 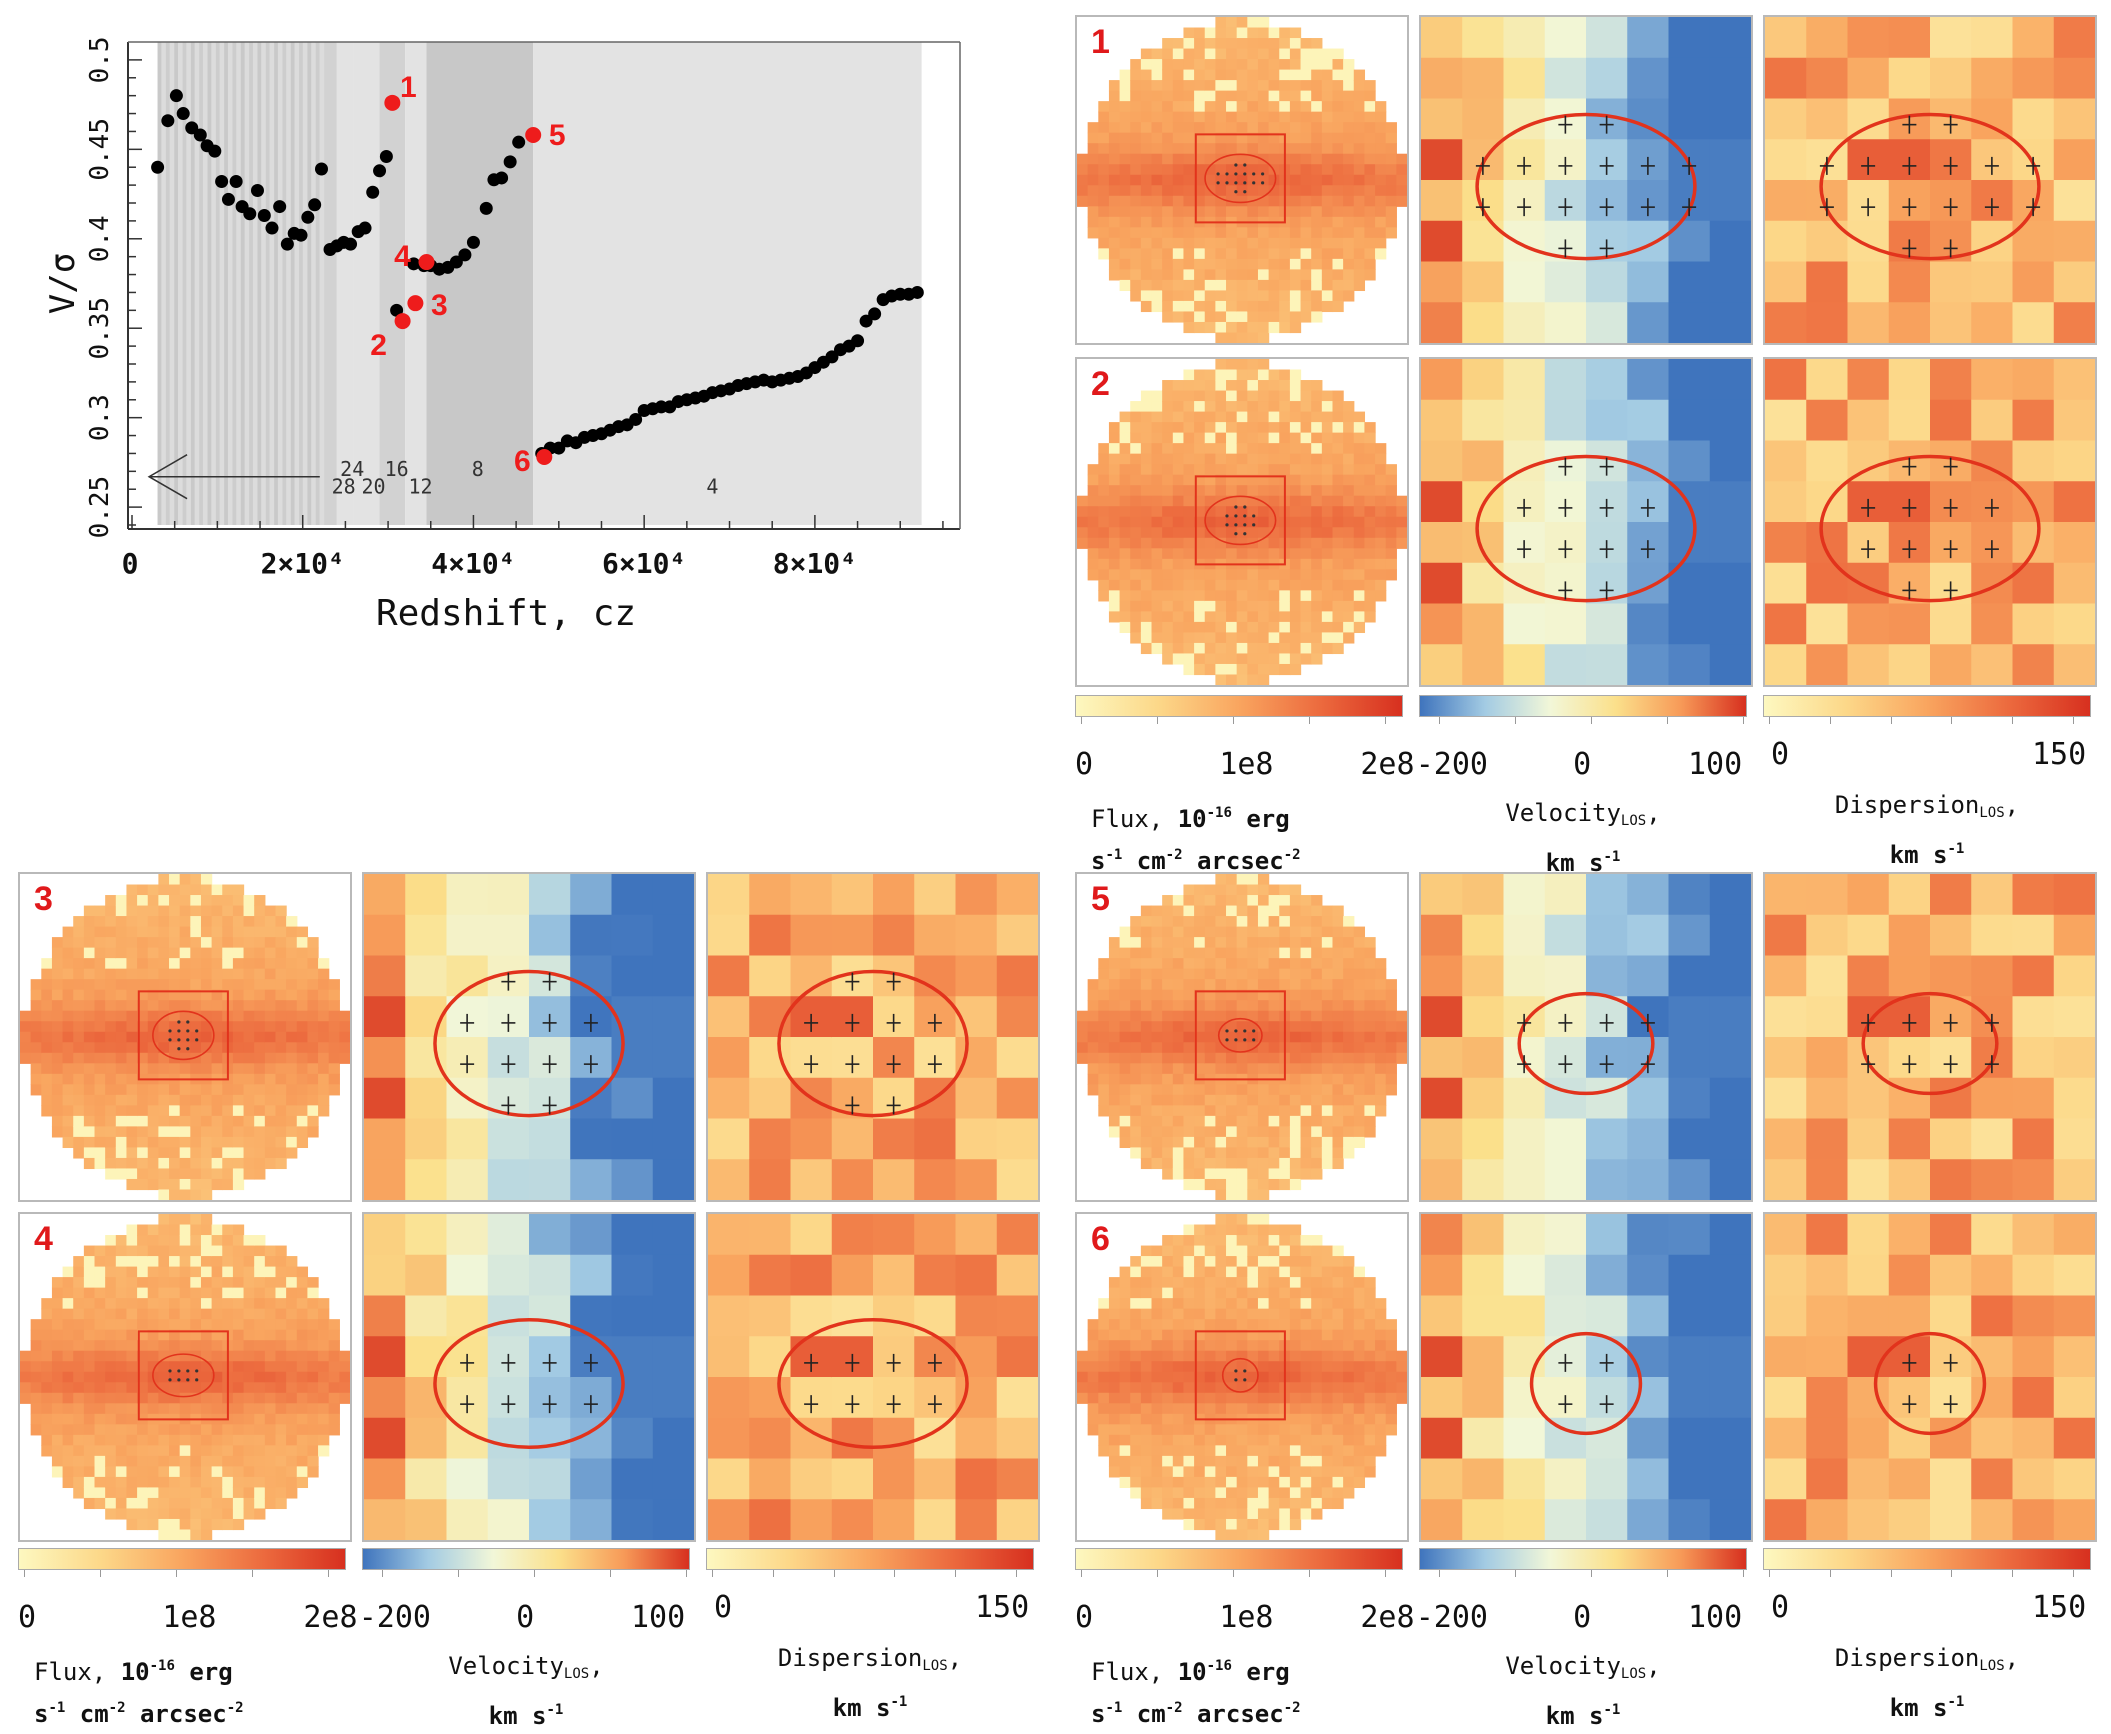 What do you see at coordinates (1242, 522) in the screenshot?
I see `flux-map-image` at bounding box center [1242, 522].